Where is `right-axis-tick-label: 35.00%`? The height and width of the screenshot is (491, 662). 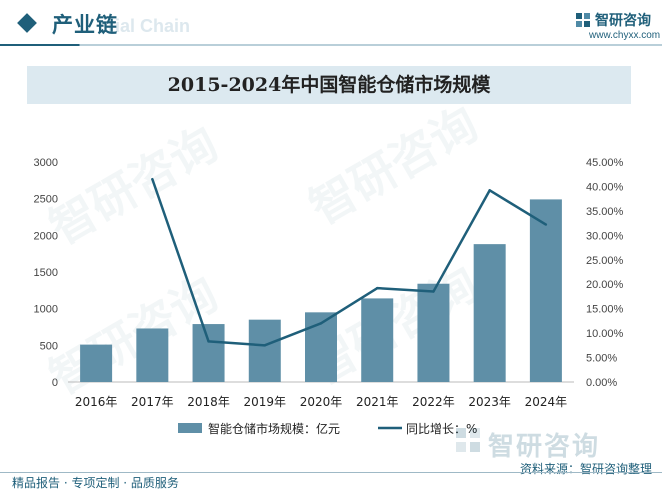
right-axis-tick-label: 35.00% is located at coordinates (605, 212).